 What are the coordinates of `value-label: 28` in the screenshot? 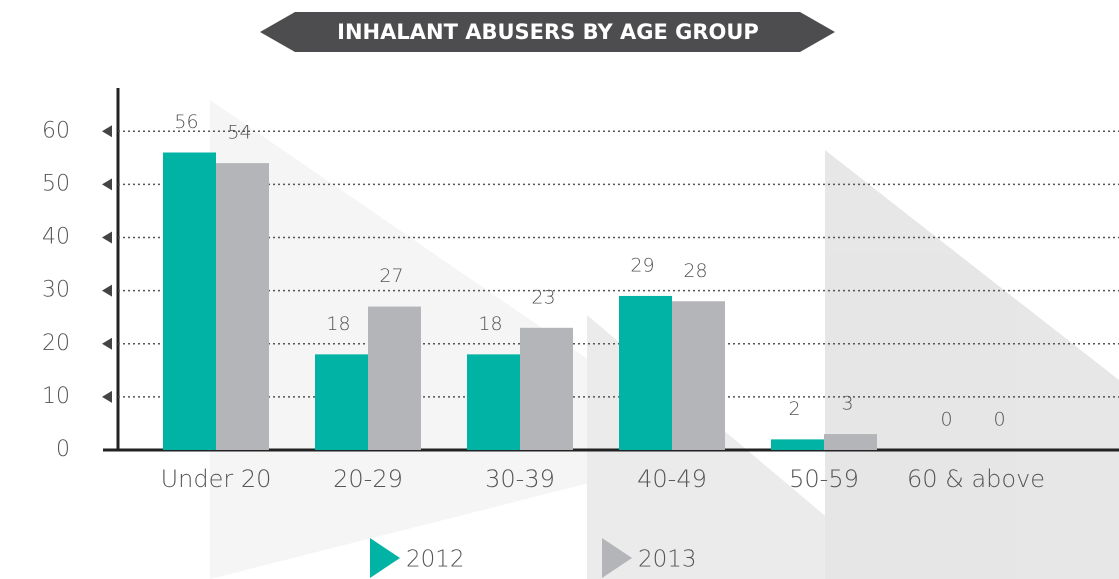 It's located at (695, 271).